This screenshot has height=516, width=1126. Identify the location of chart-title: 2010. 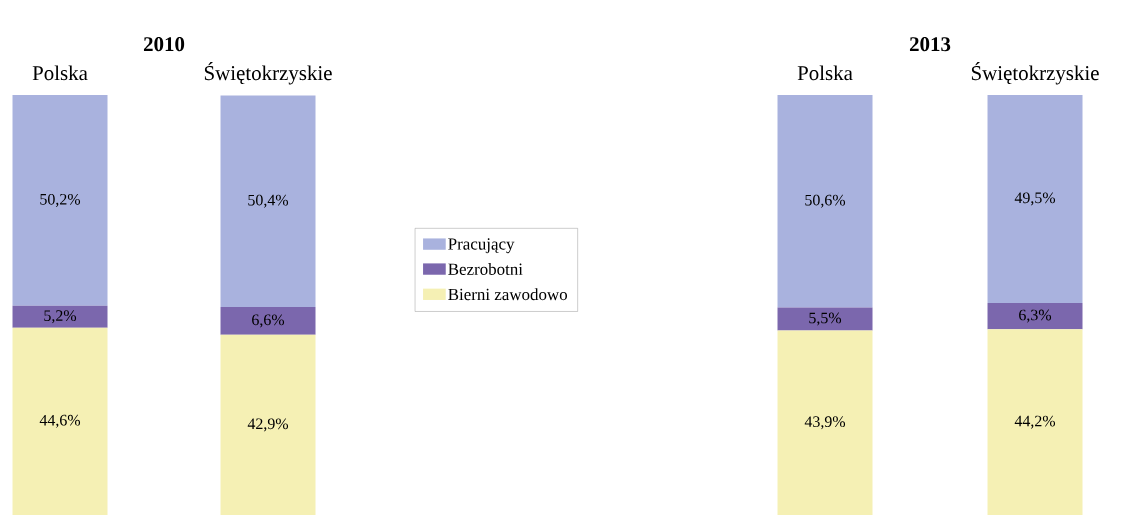
(164, 44).